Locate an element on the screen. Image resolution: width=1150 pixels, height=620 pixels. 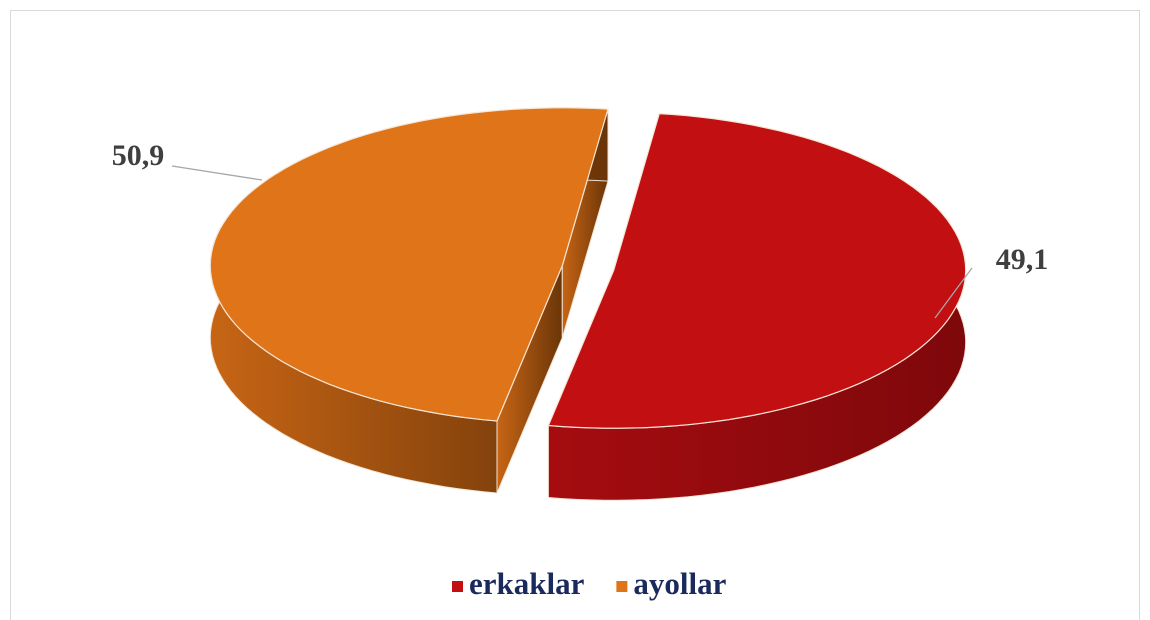
data-label: 50,9 is located at coordinates (138, 155).